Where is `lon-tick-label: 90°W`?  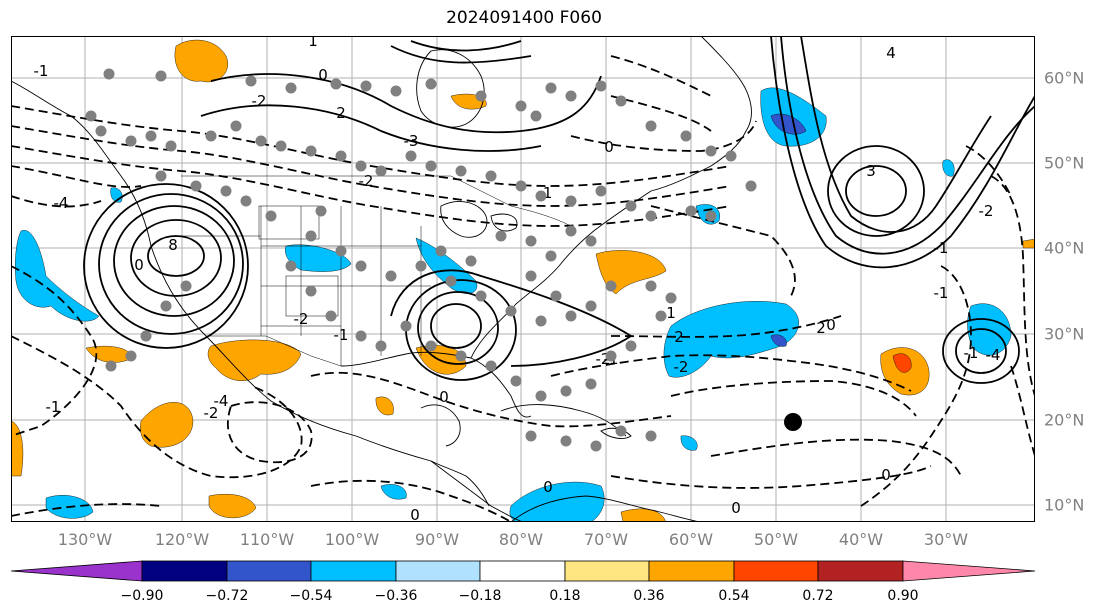 lon-tick-label: 90°W is located at coordinates (437, 539).